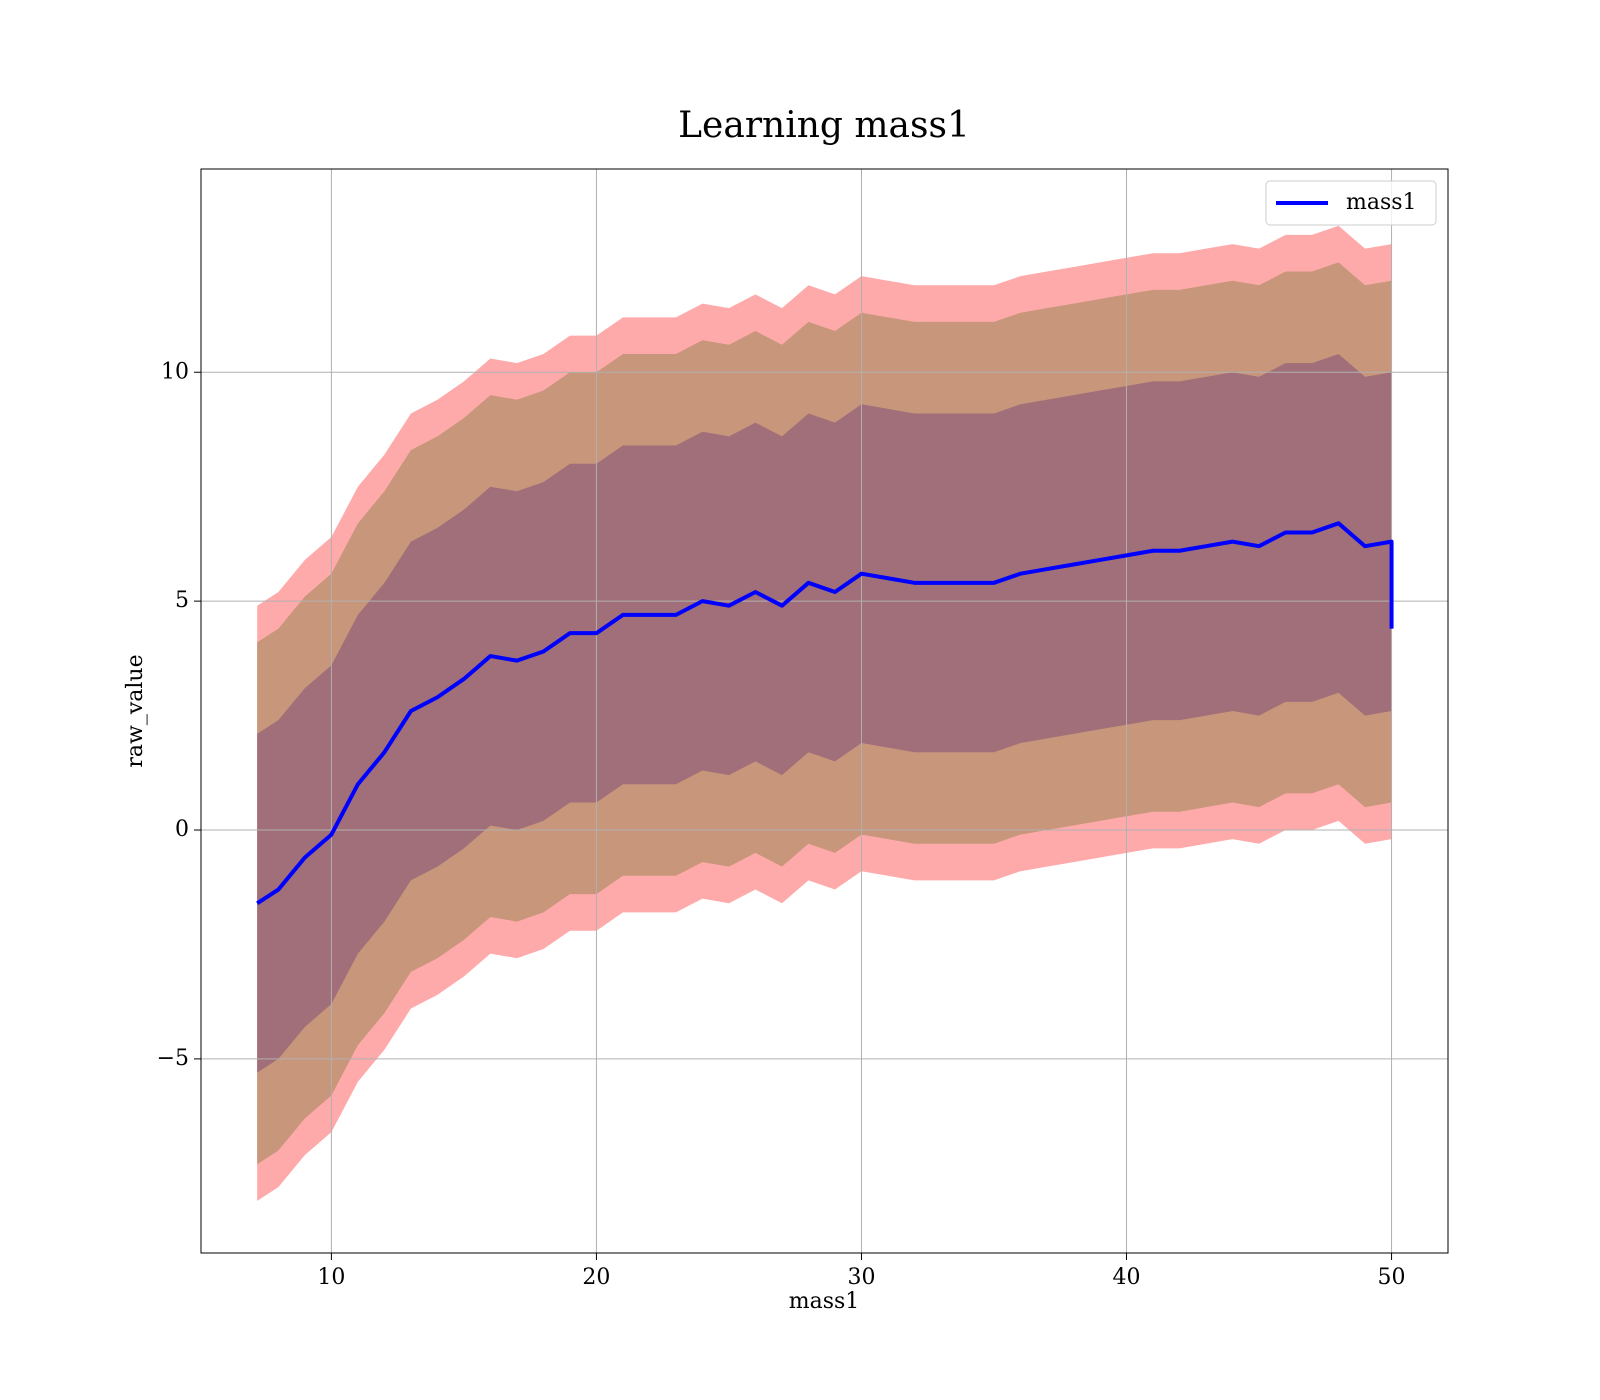 The width and height of the screenshot is (1600, 1400). Describe the element at coordinates (173, 1058) in the screenshot. I see `y-tick-label: −5` at that location.